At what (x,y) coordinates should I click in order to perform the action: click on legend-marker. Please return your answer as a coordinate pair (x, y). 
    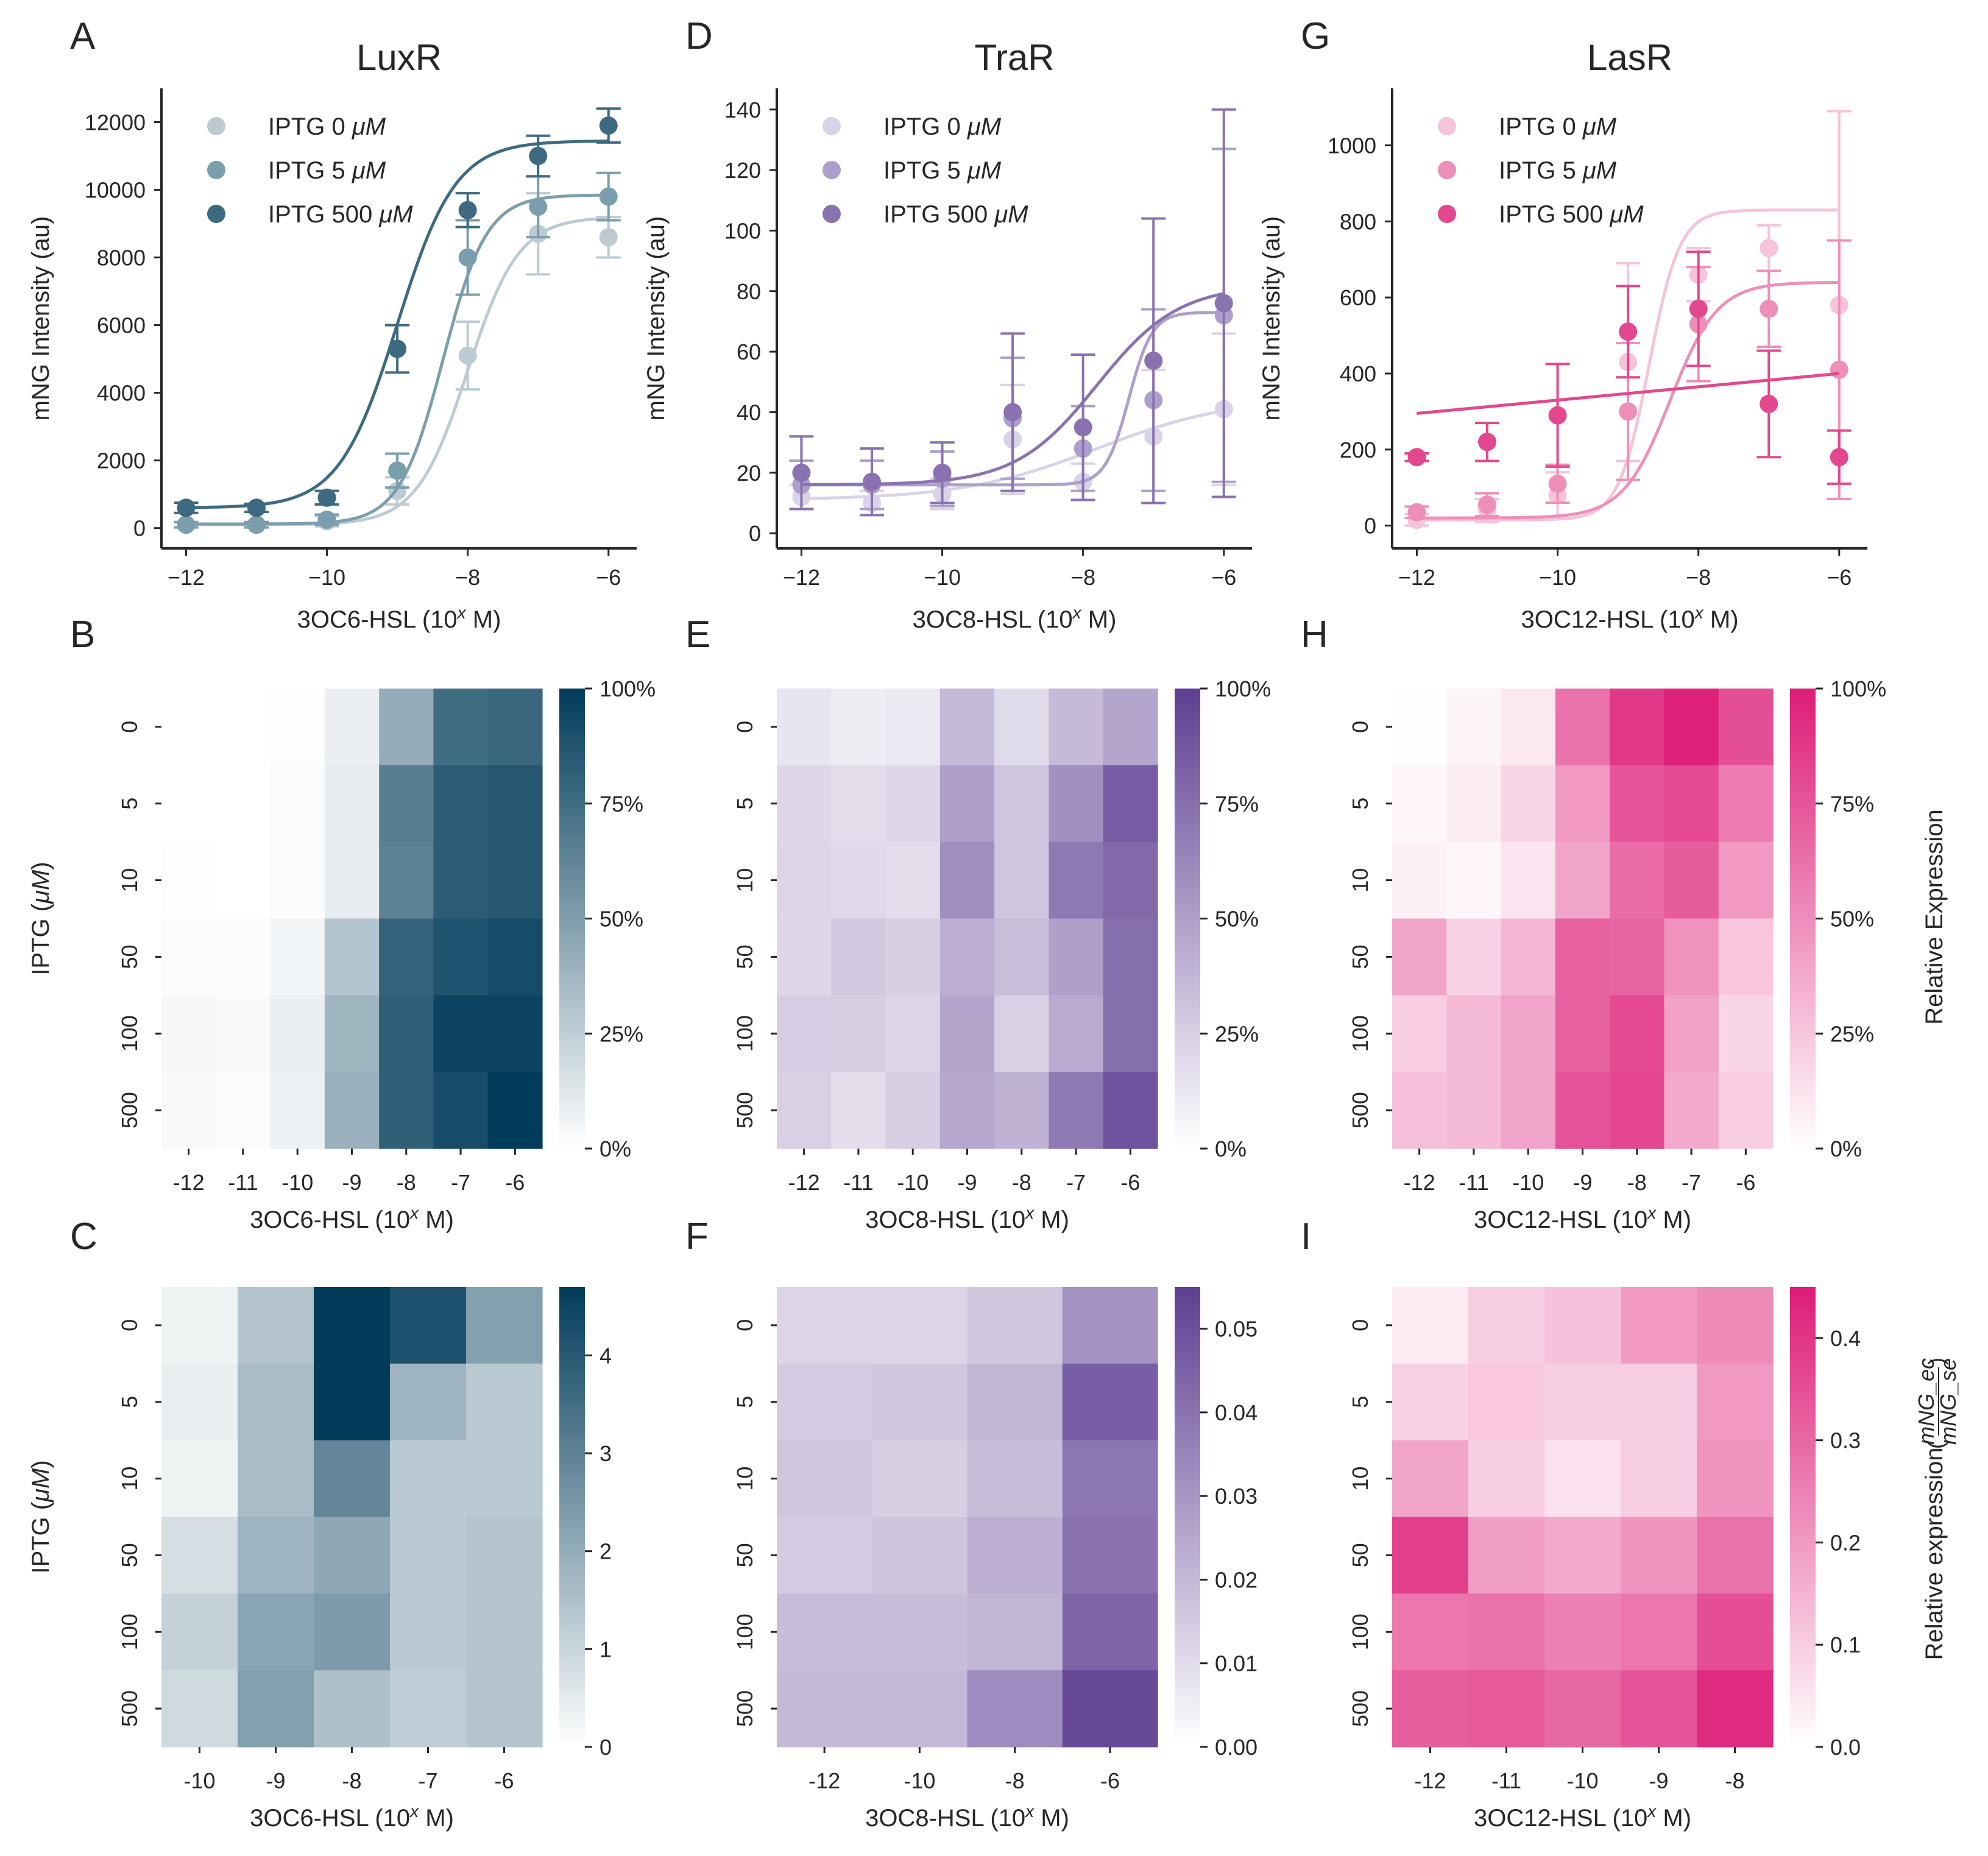
    Looking at the image, I should click on (831, 214).